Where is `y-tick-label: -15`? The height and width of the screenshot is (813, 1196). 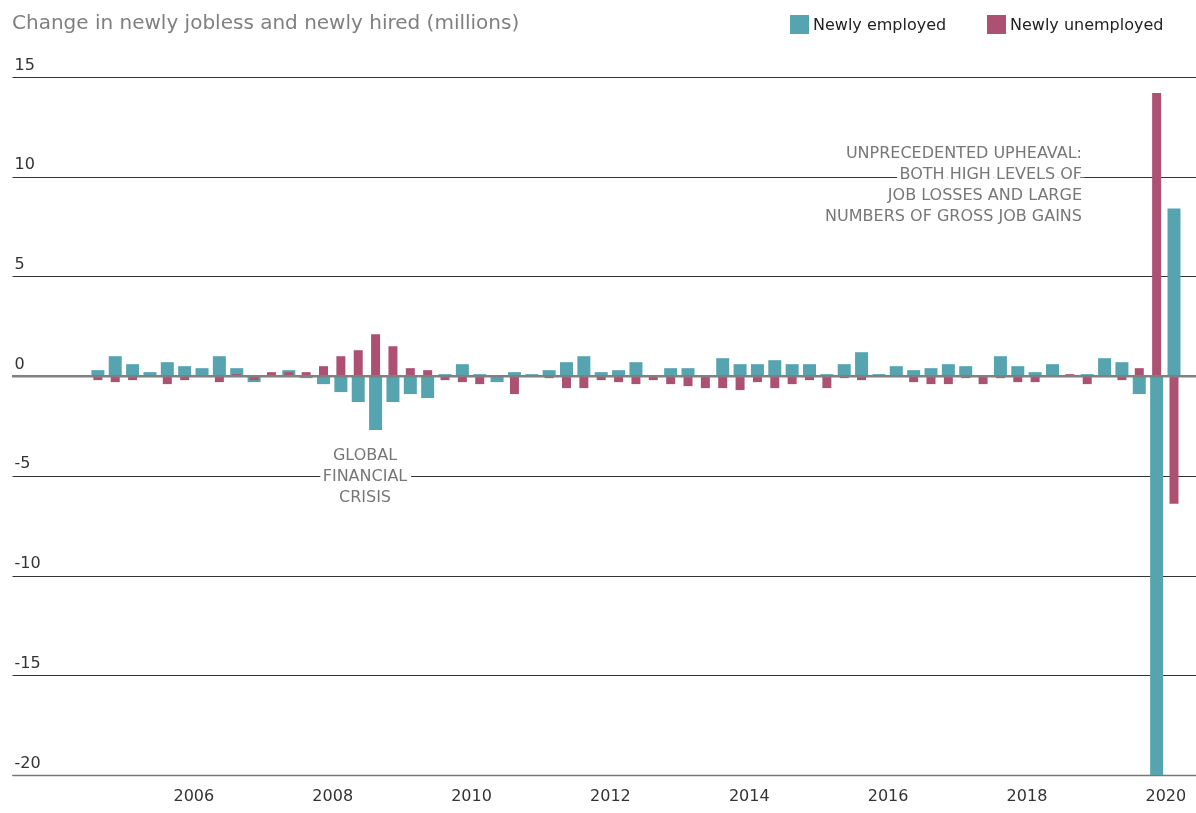 y-tick-label: -15 is located at coordinates (27, 662).